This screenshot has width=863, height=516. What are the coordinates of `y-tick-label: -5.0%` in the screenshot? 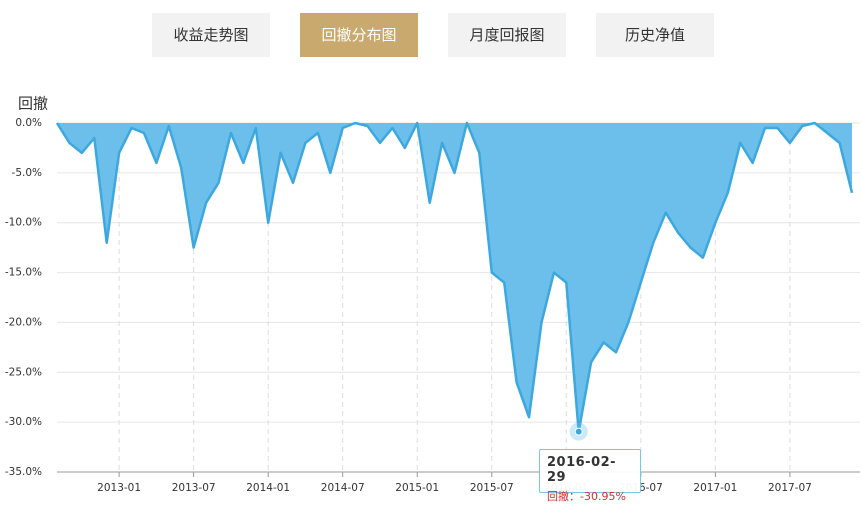 It's located at (27, 173).